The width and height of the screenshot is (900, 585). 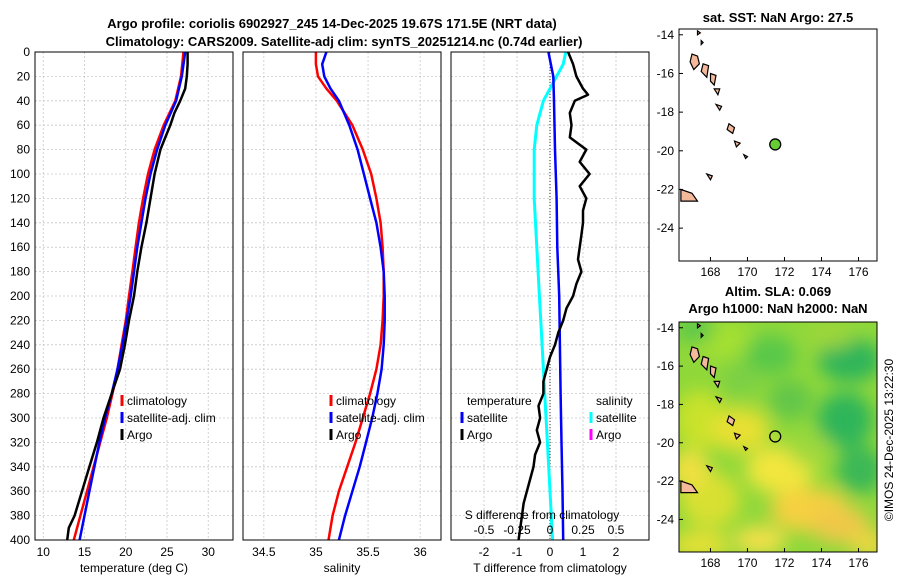 What do you see at coordinates (20, 296) in the screenshot?
I see `y-tick-label: 200` at bounding box center [20, 296].